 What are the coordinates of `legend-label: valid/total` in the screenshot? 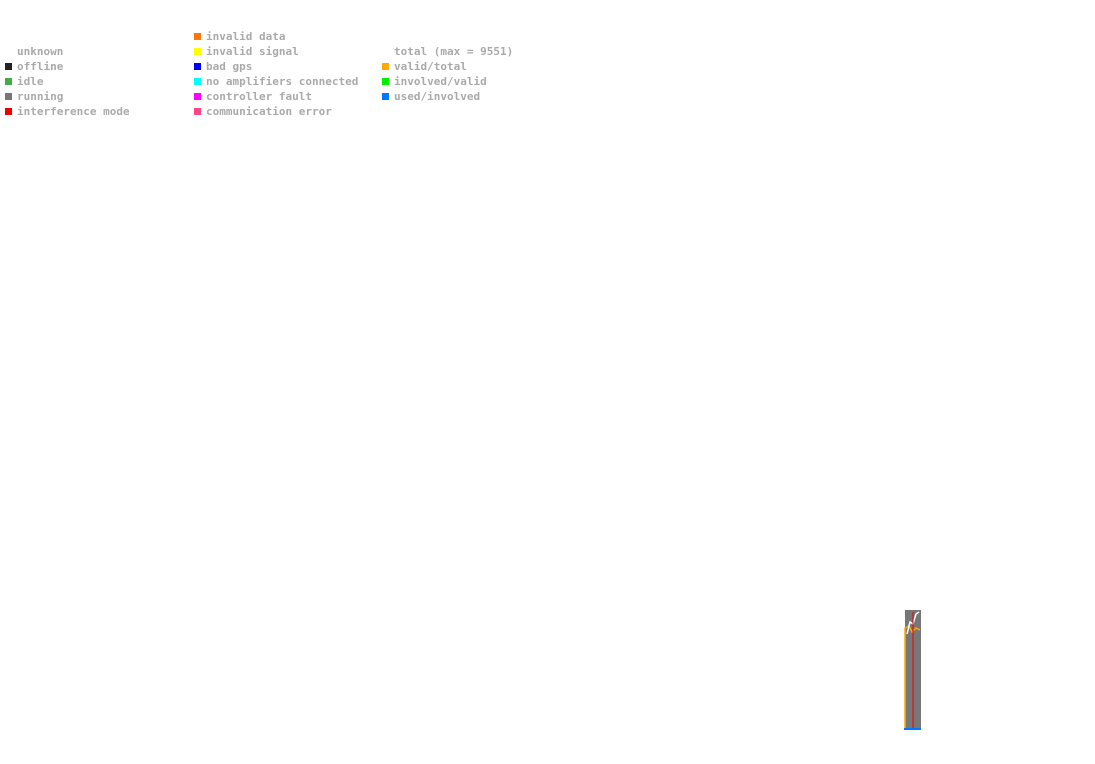 It's located at (430, 66).